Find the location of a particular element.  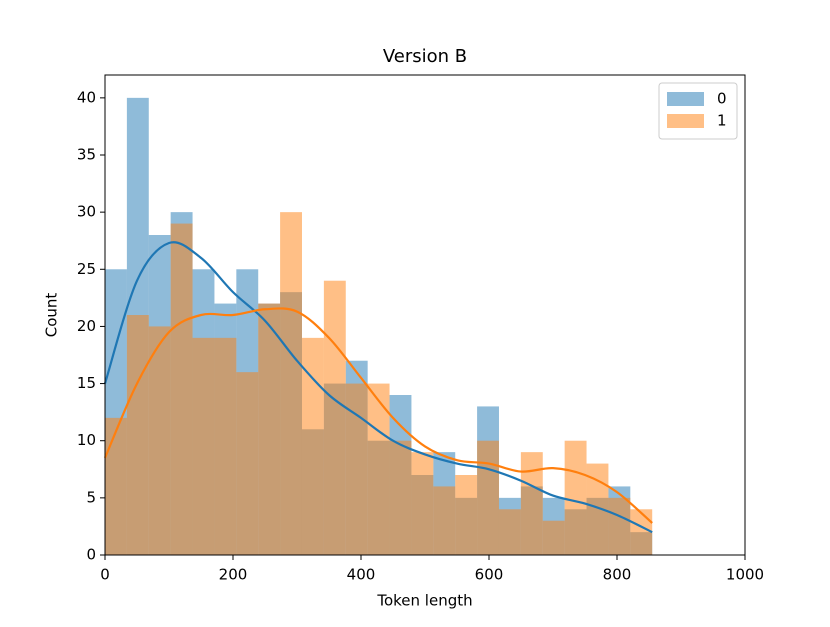

y-axis-label: Count is located at coordinates (52, 315).